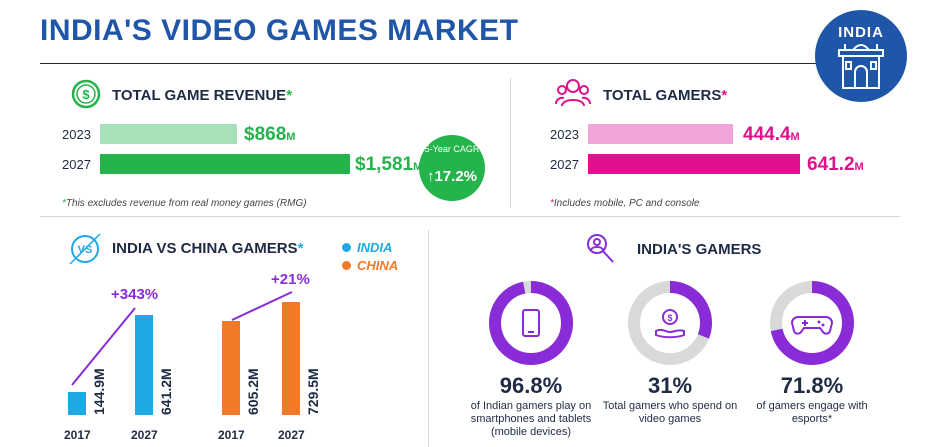 This screenshot has width=925, height=447. I want to click on revenue-value-2023-unit: M, so click(291, 137).